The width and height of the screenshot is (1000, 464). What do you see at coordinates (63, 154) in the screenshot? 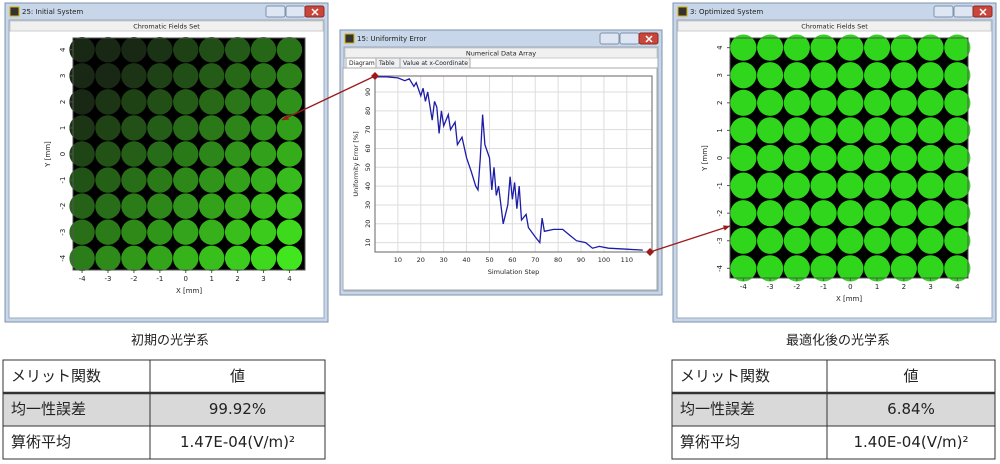
I see `y-tick-label: 0` at bounding box center [63, 154].